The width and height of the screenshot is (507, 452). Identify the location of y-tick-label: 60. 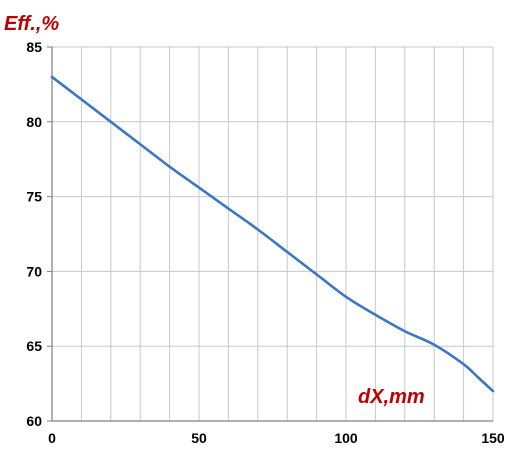
(34, 421).